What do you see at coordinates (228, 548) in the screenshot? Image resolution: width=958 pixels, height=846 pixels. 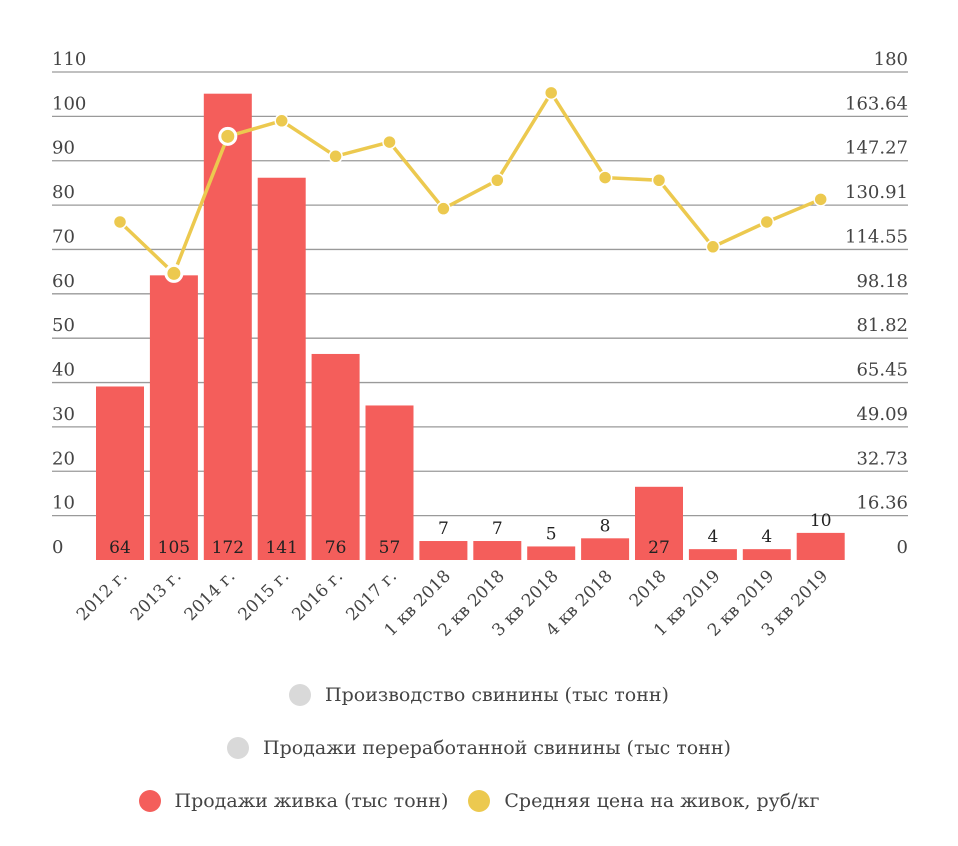 I see `bar-data-label: 172` at bounding box center [228, 548].